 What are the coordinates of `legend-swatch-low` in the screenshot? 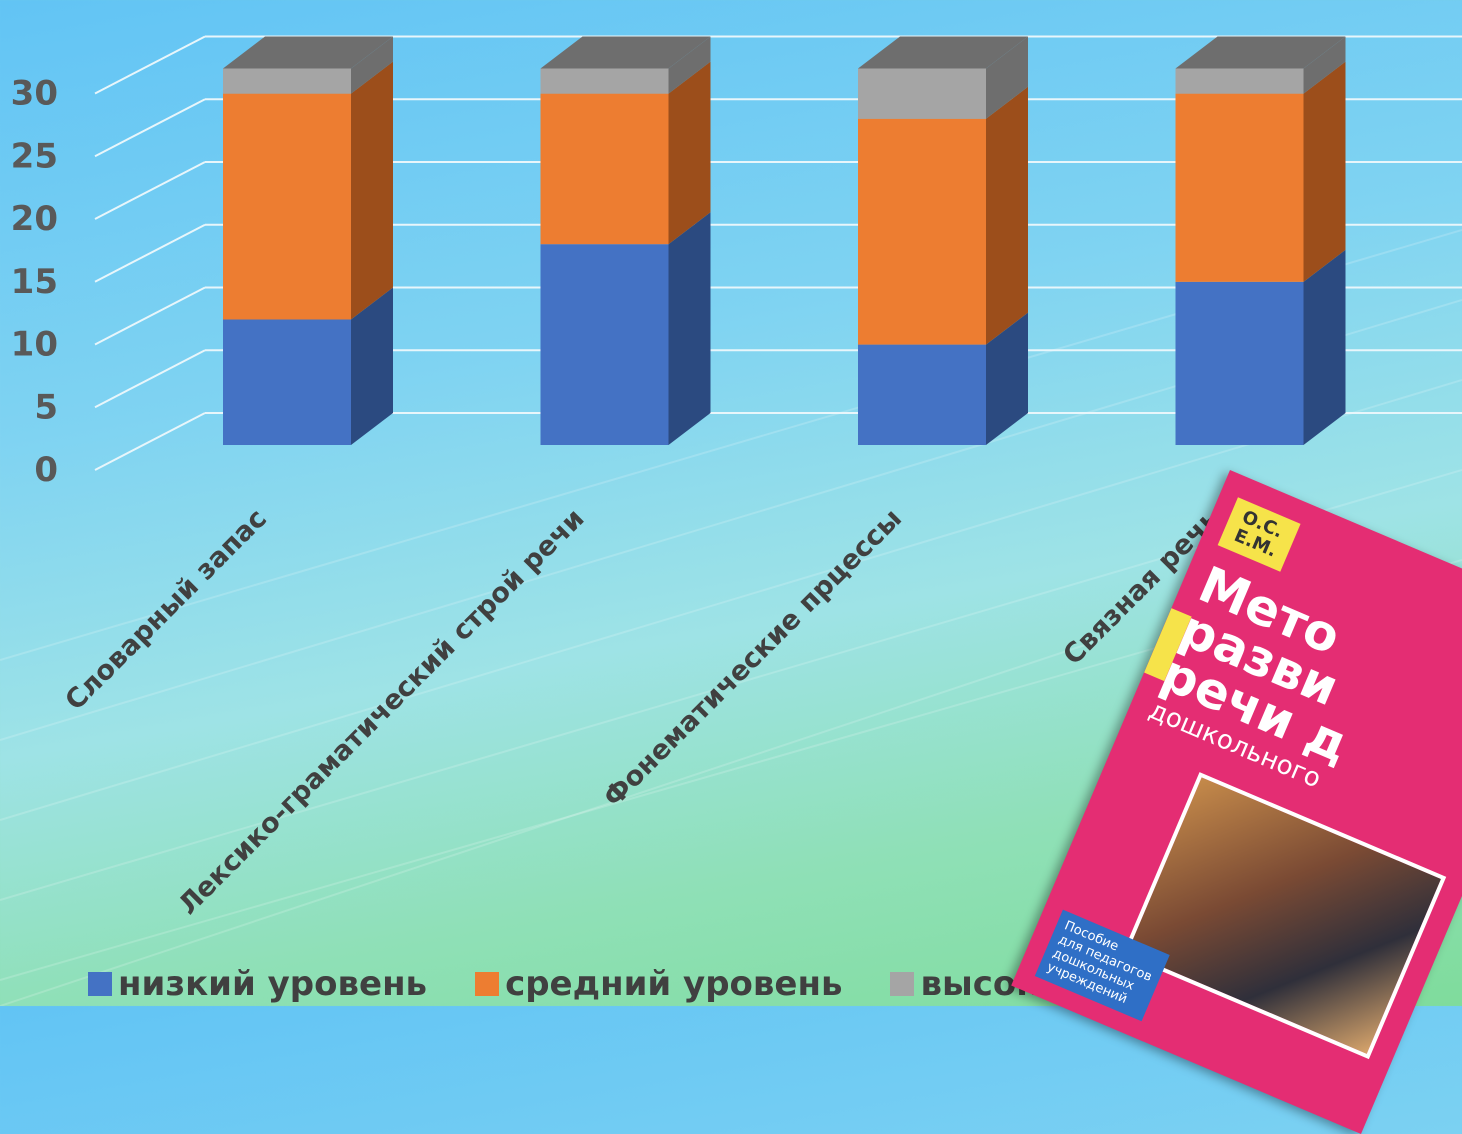 It's located at (100, 984).